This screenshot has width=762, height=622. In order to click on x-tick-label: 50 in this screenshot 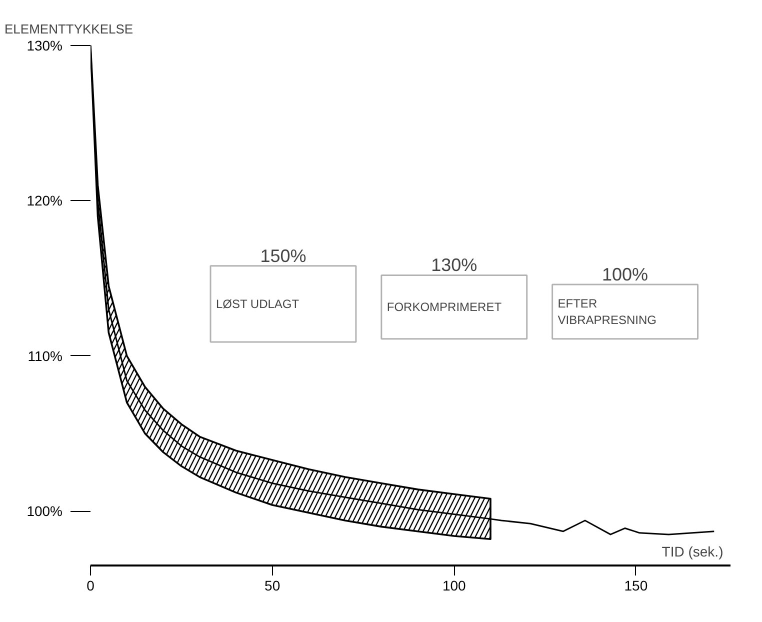, I will do `click(272, 586)`.